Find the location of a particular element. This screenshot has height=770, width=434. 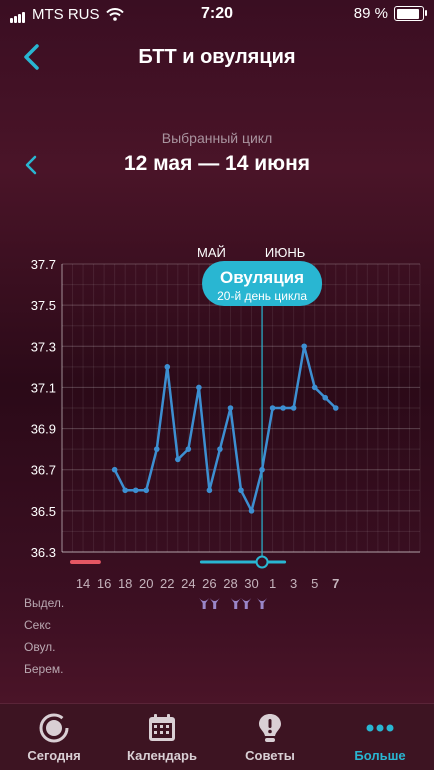

status-time: 7:20 is located at coordinates (217, 13).